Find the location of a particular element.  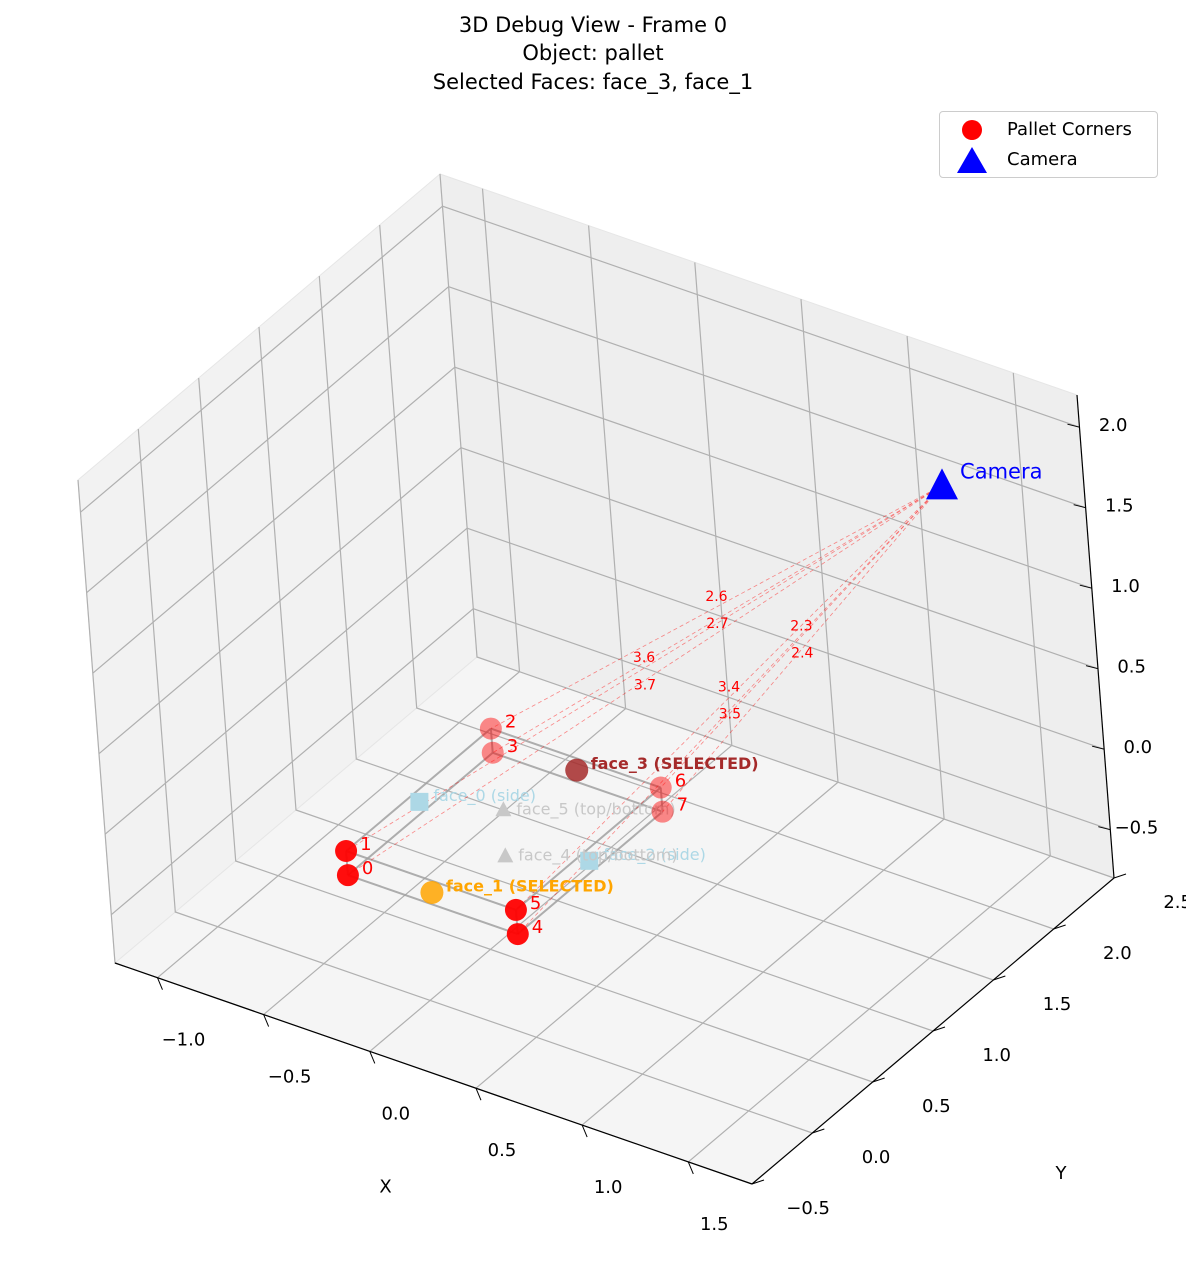

y-axis-label: Y is located at coordinates (1061, 1173).